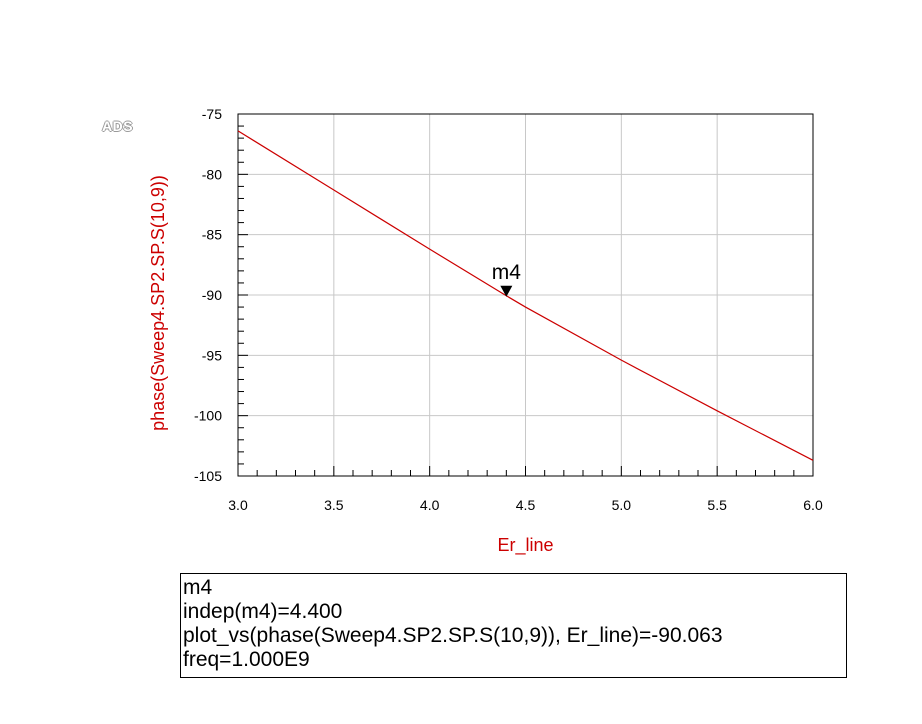  What do you see at coordinates (208, 416) in the screenshot?
I see `y-tick-label: -100` at bounding box center [208, 416].